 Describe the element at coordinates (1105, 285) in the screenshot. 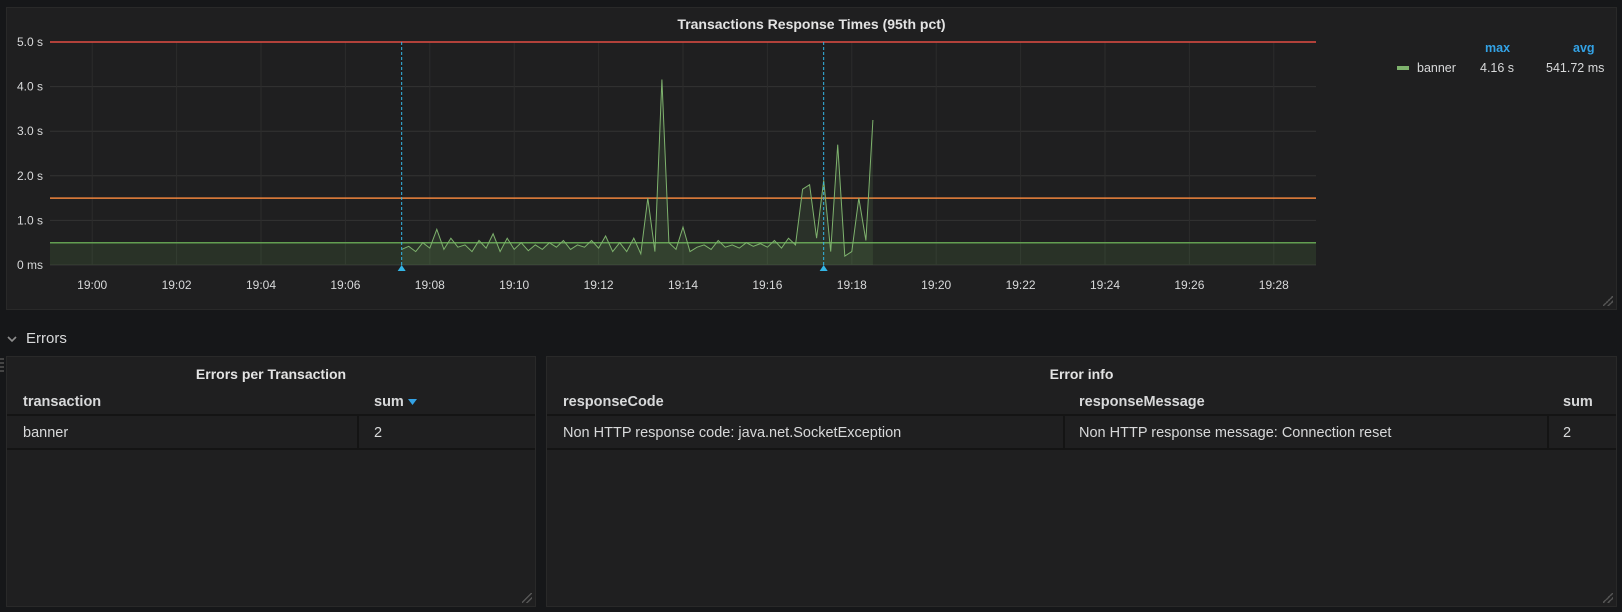

I see `x-tick-label: 19:24` at that location.